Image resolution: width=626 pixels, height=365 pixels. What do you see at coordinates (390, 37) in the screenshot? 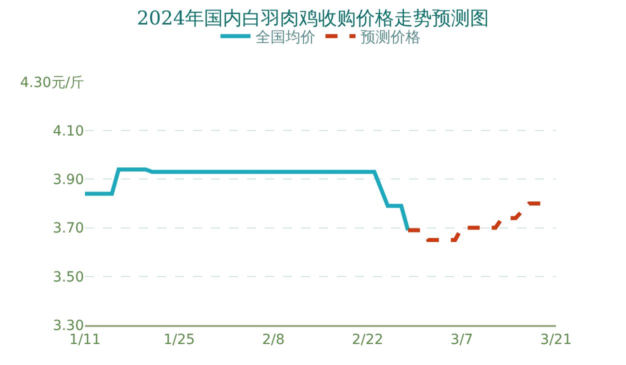
I see `legend-label: 预测价格` at bounding box center [390, 37].